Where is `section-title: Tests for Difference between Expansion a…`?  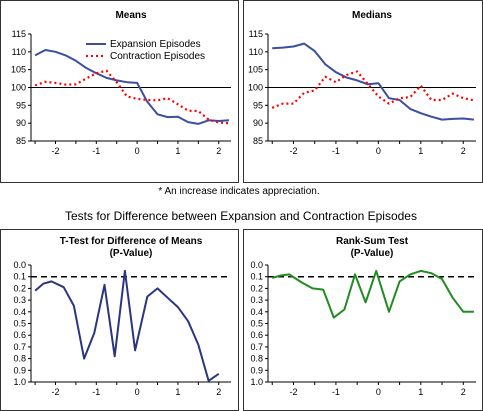 section-title: Tests for Difference between Expansion a… is located at coordinates (241, 216).